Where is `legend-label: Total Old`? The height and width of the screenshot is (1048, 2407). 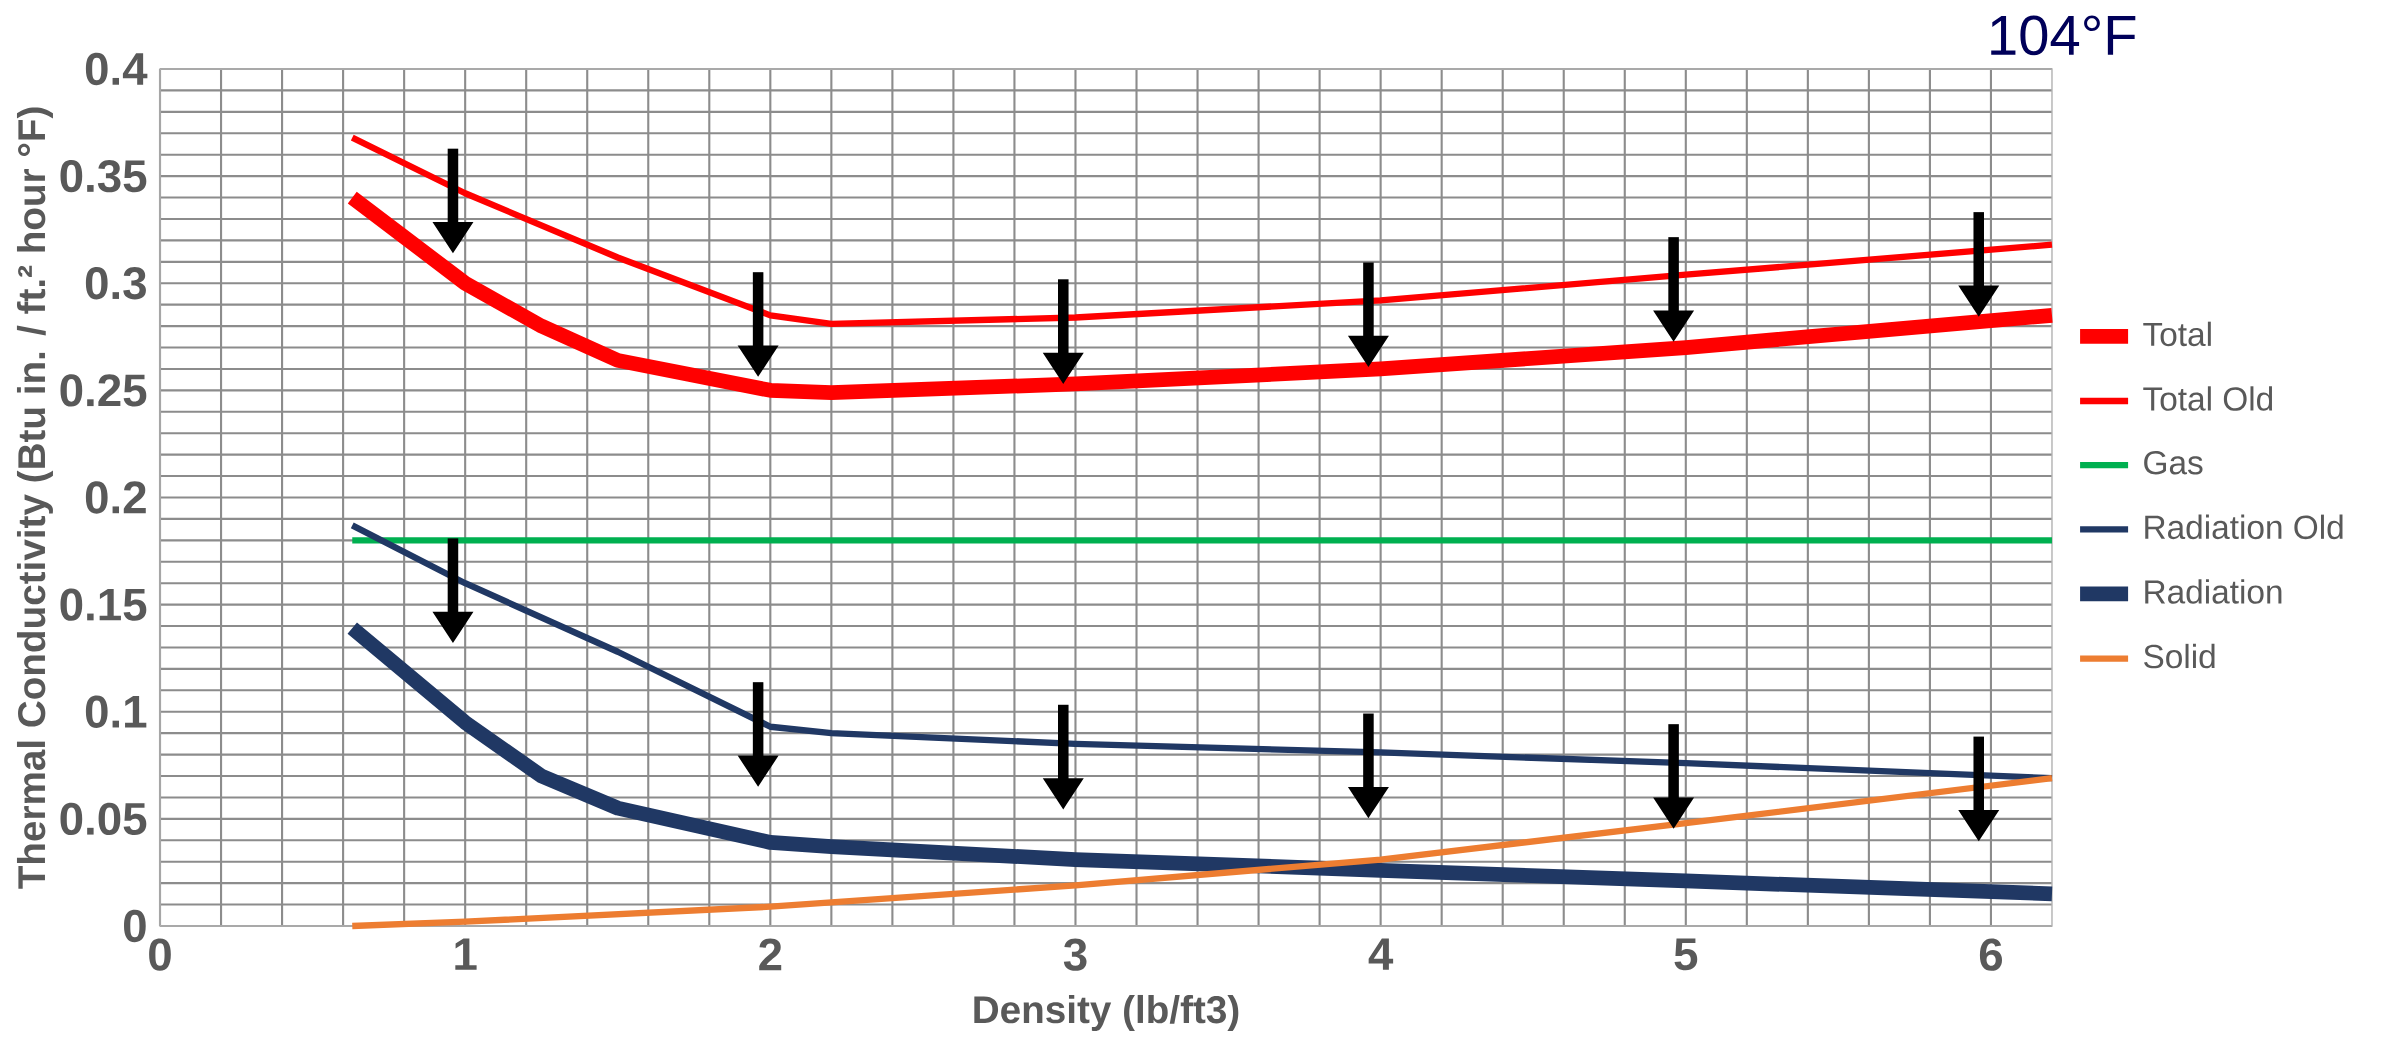 legend-label: Total Old is located at coordinates (2208, 398).